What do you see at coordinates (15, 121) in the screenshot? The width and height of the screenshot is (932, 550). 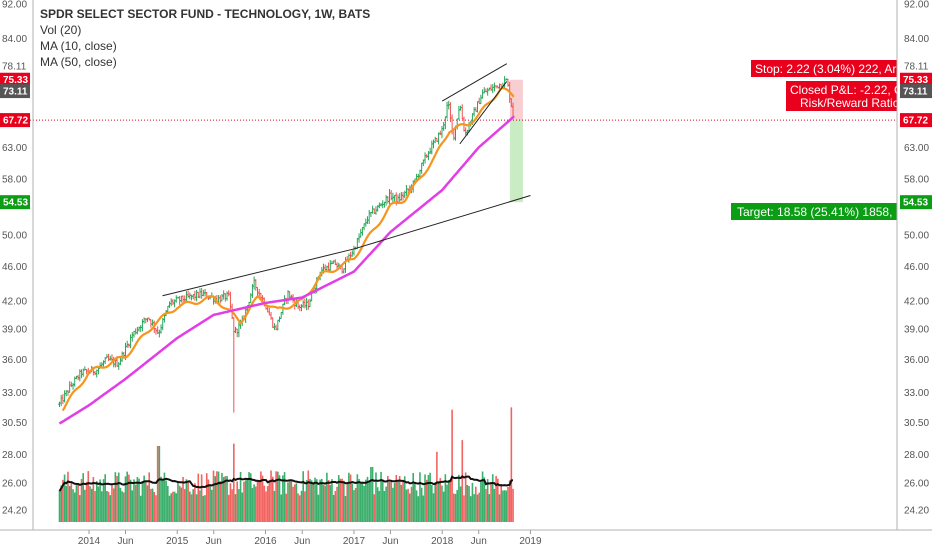 I see `price-badge-label: 67.72` at bounding box center [15, 121].